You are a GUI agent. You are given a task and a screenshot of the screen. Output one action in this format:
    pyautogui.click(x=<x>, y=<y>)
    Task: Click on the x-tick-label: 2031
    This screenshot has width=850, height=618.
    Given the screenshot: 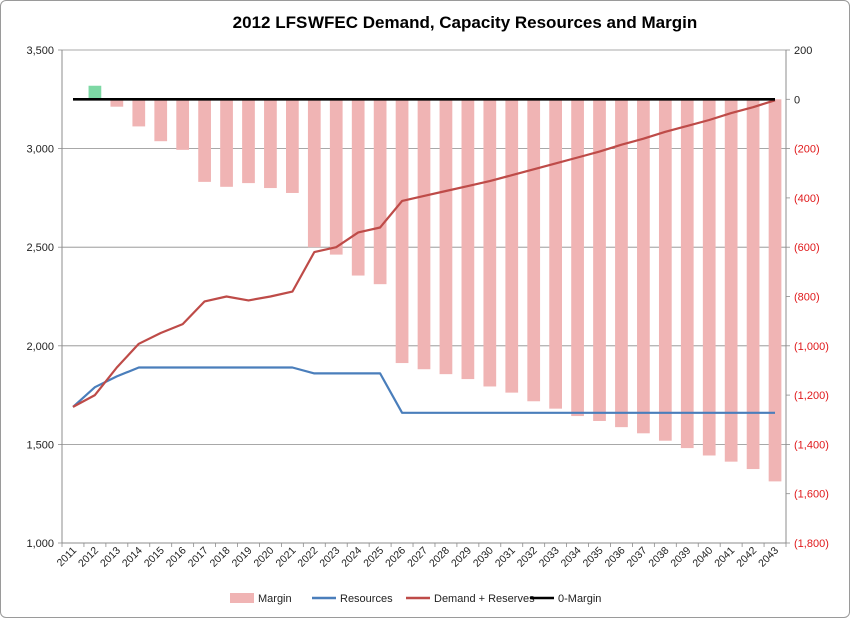 What is the action you would take?
    pyautogui.click(x=505, y=557)
    